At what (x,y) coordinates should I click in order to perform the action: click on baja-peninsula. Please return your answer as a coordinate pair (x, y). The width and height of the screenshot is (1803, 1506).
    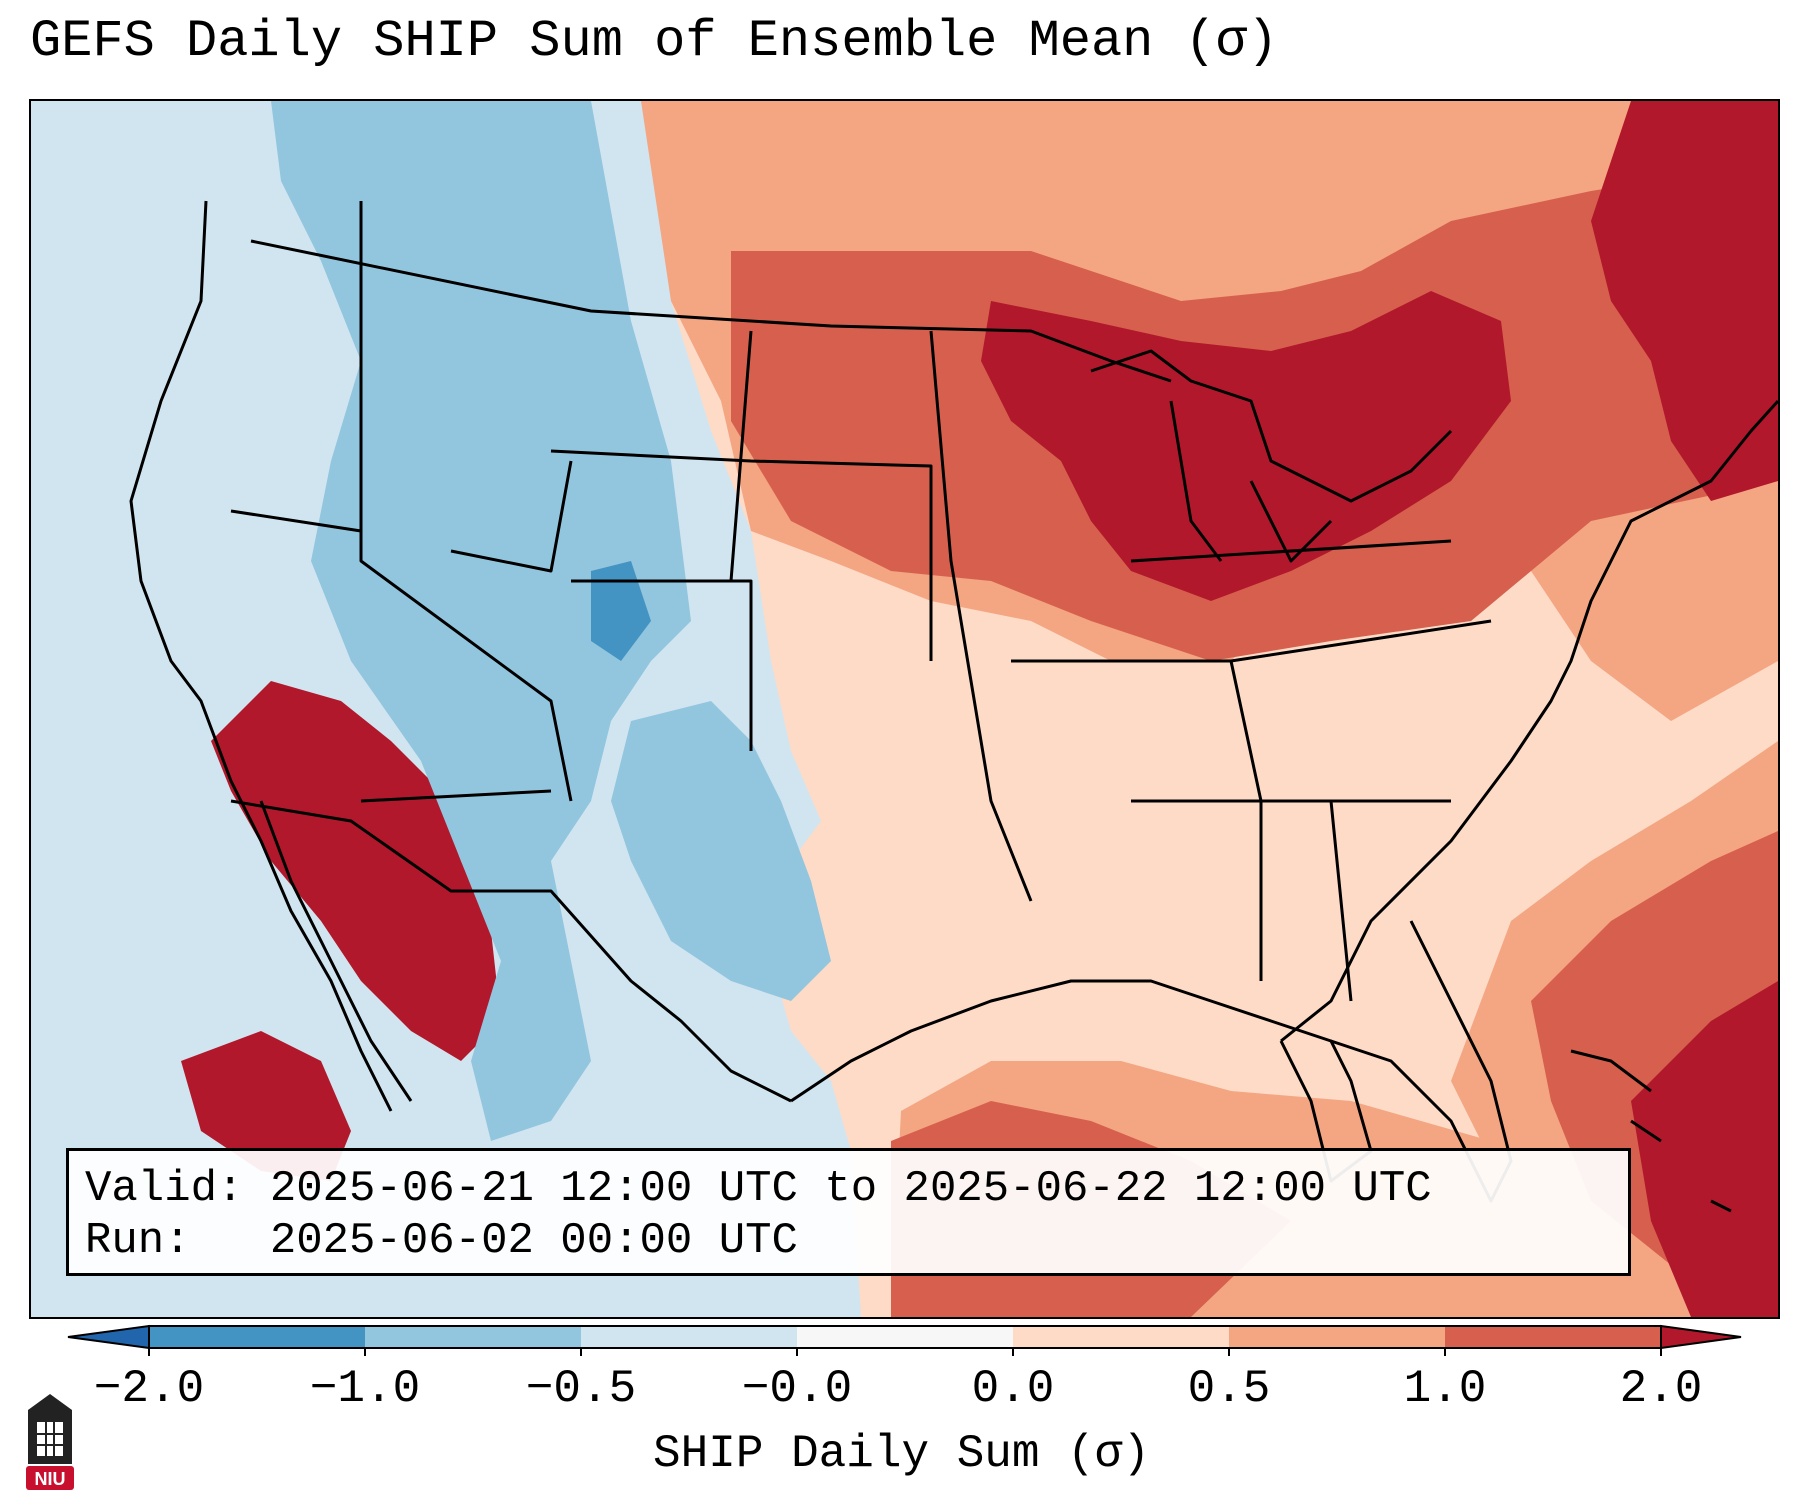
    Looking at the image, I should click on (336, 951).